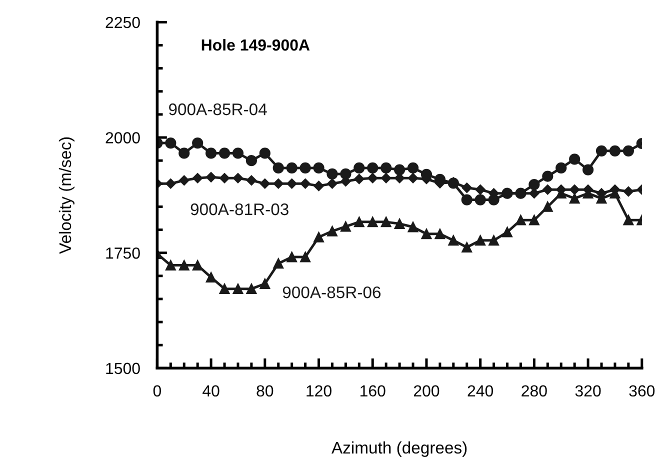 The height and width of the screenshot is (472, 655). Describe the element at coordinates (427, 391) in the screenshot. I see `x-tick-label: 200` at that location.